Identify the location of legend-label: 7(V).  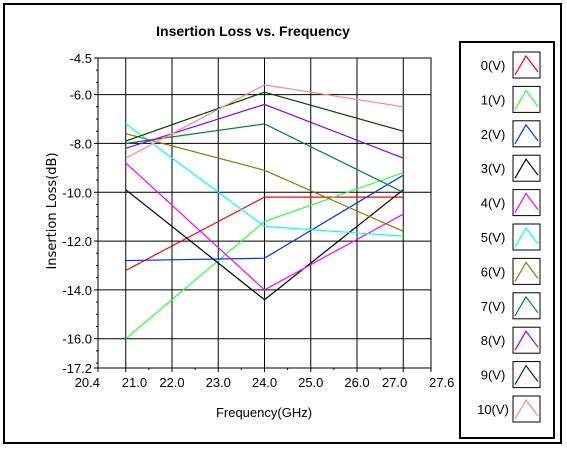
(493, 306).